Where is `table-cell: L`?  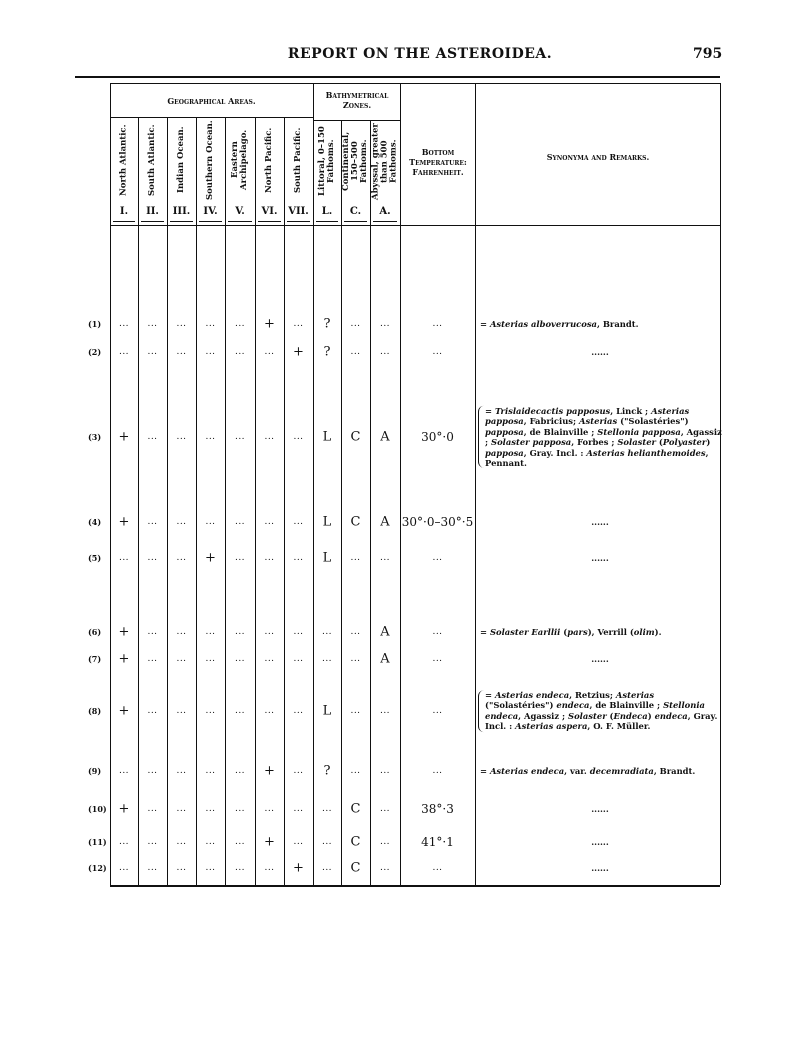 table-cell: L is located at coordinates (327, 558).